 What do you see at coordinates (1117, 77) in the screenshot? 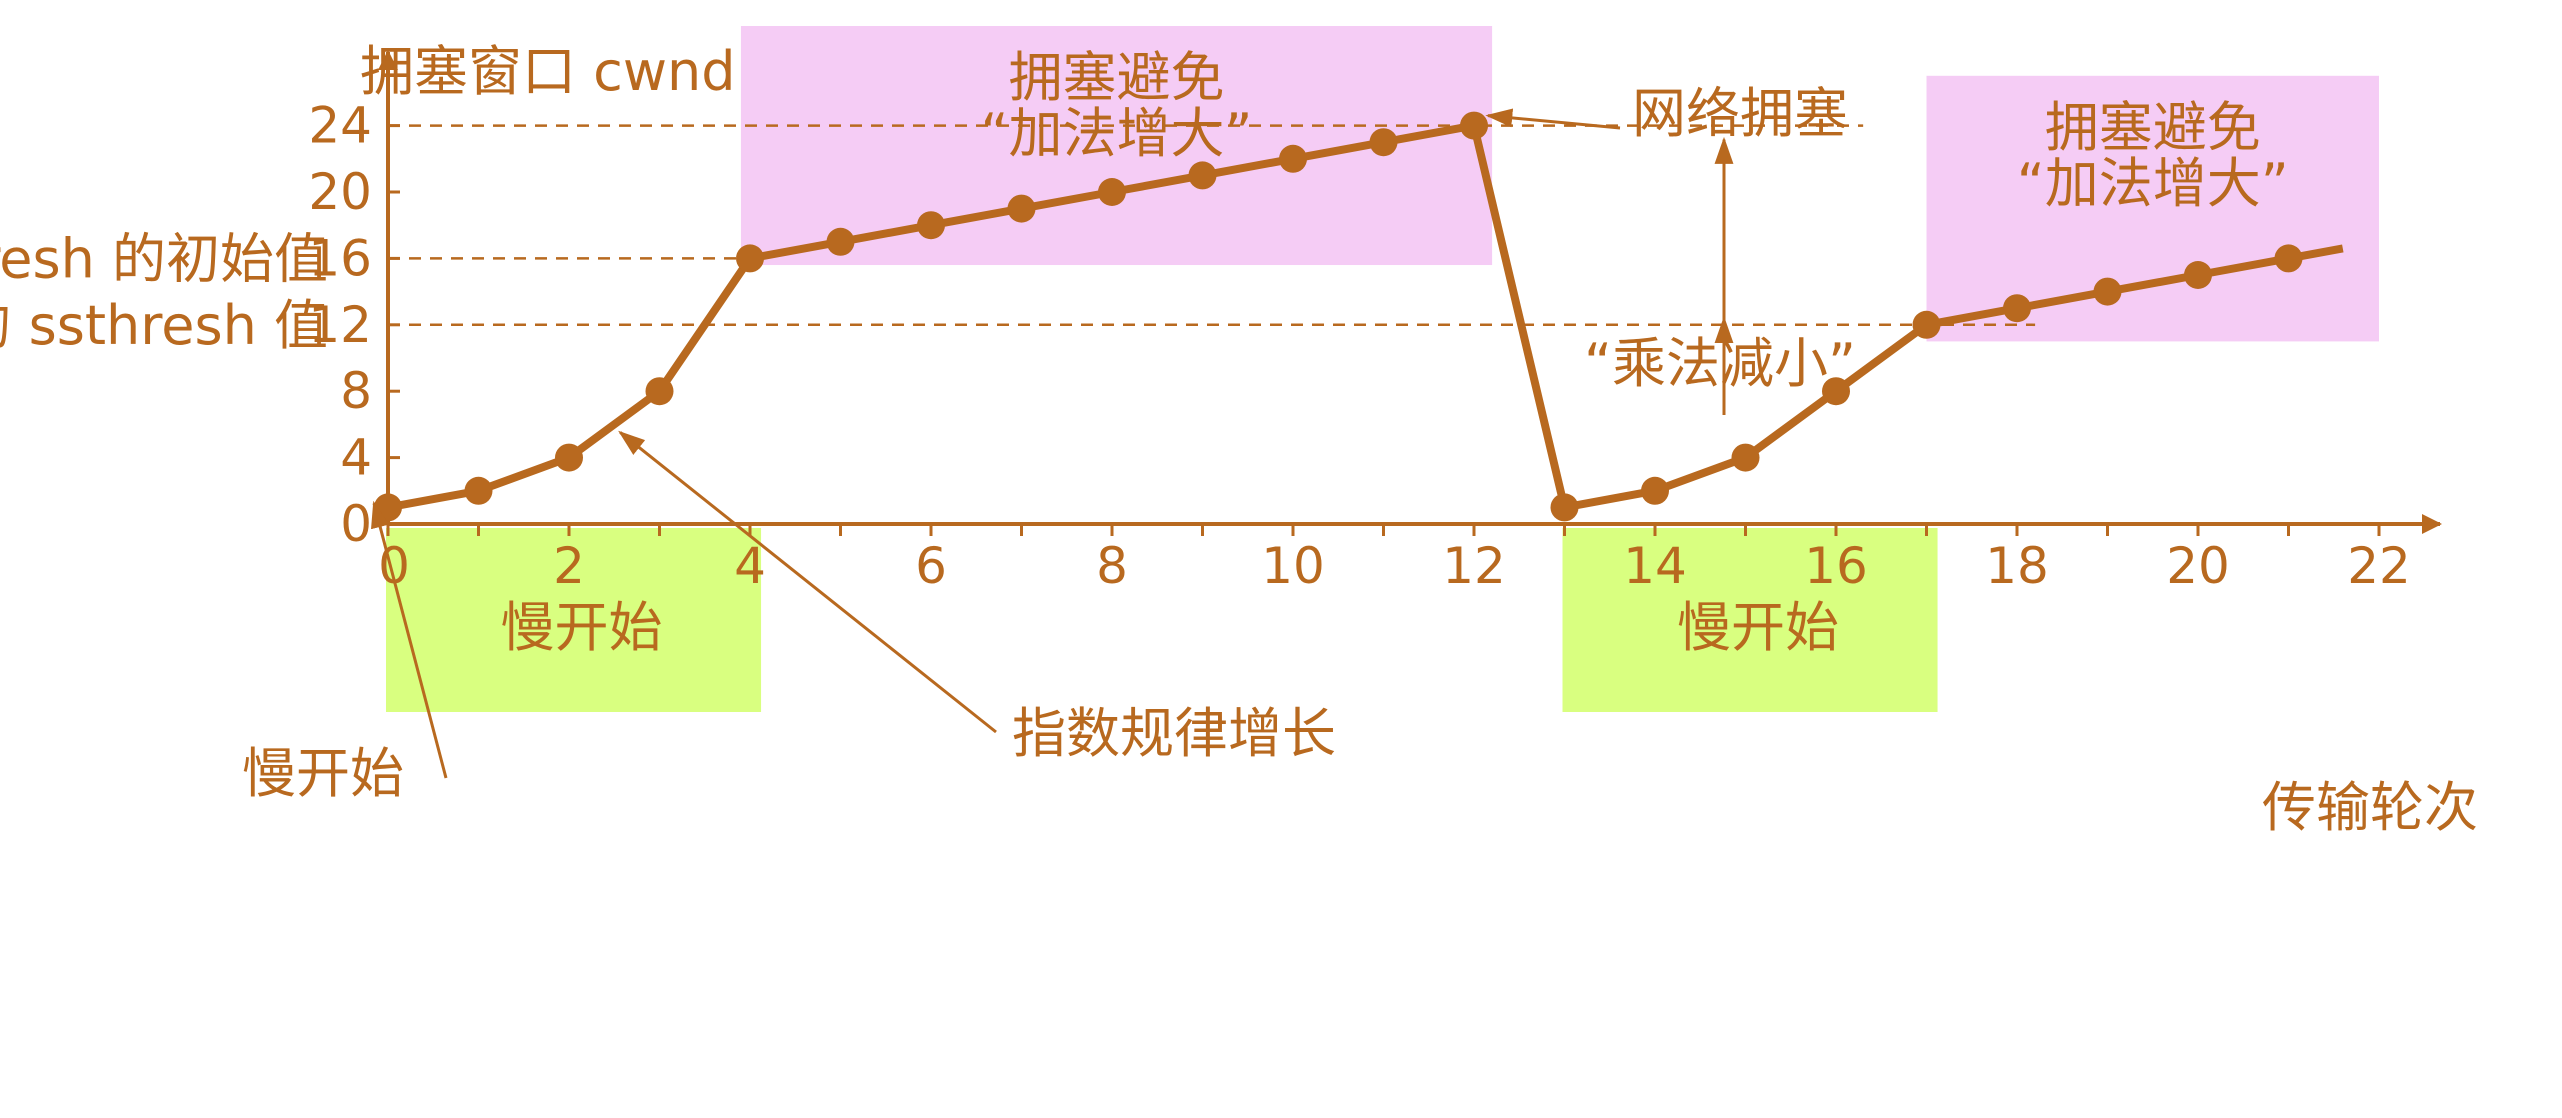
I see `region-label-0-0: 拥塞避免` at bounding box center [1117, 77].